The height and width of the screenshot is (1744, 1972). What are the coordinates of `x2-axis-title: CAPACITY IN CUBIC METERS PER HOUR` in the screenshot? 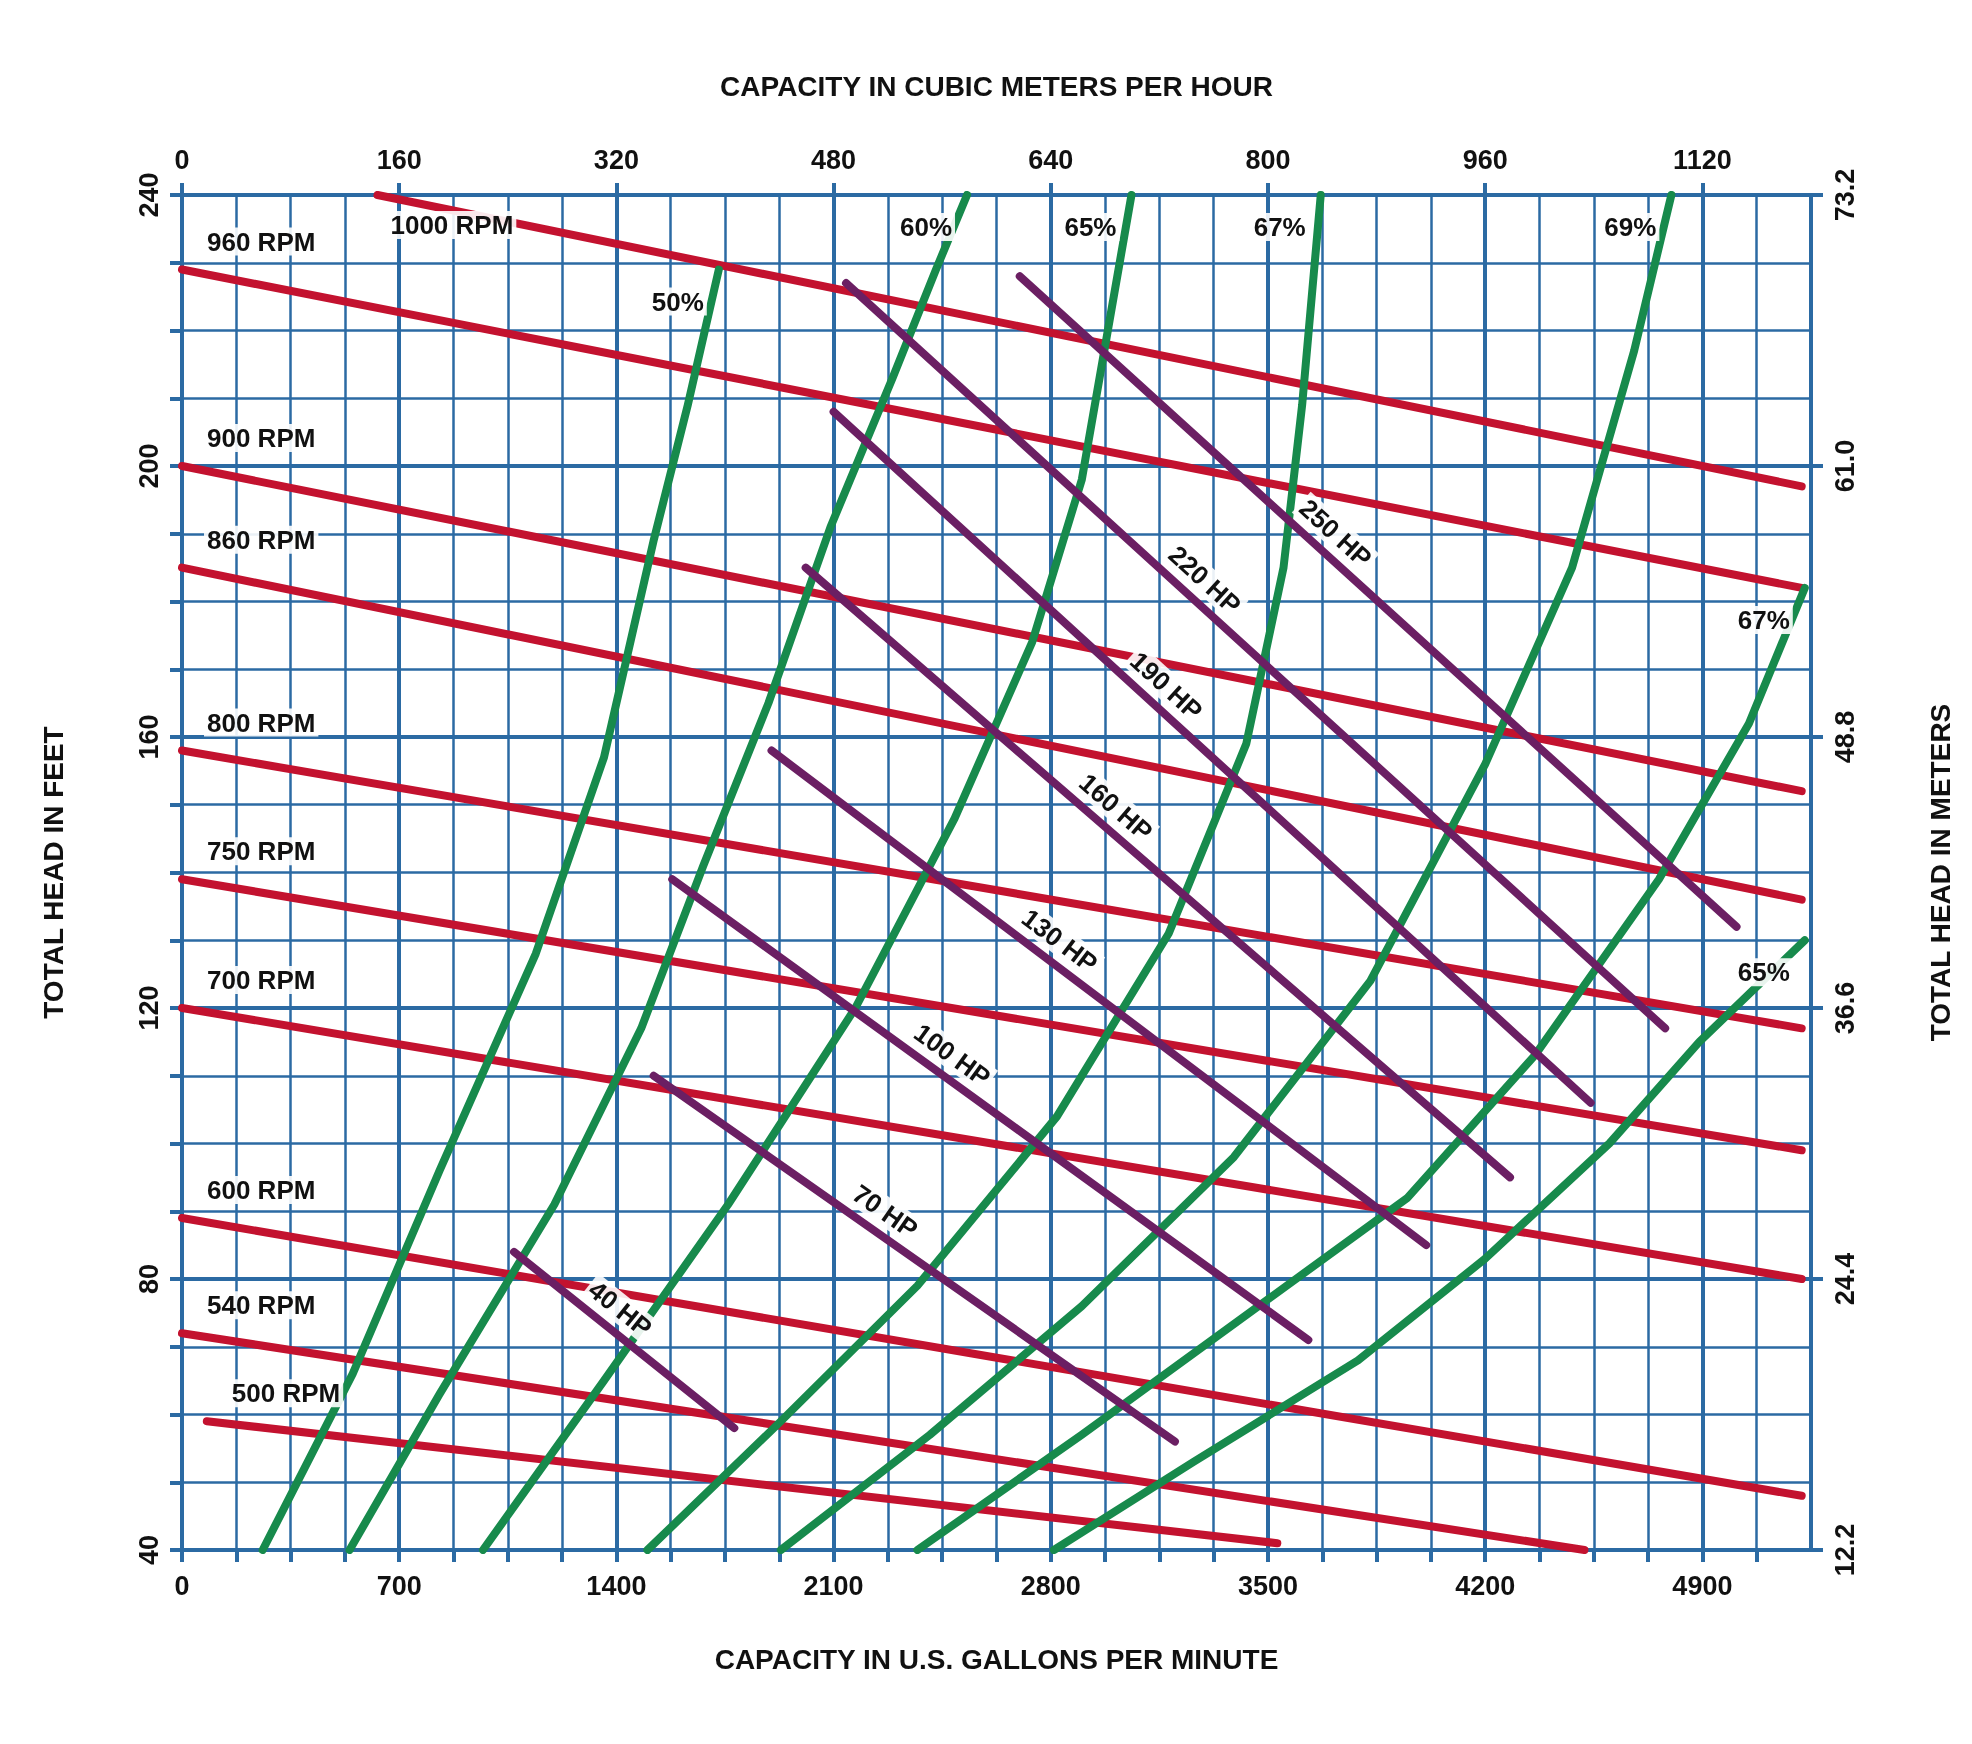 It's located at (996, 86).